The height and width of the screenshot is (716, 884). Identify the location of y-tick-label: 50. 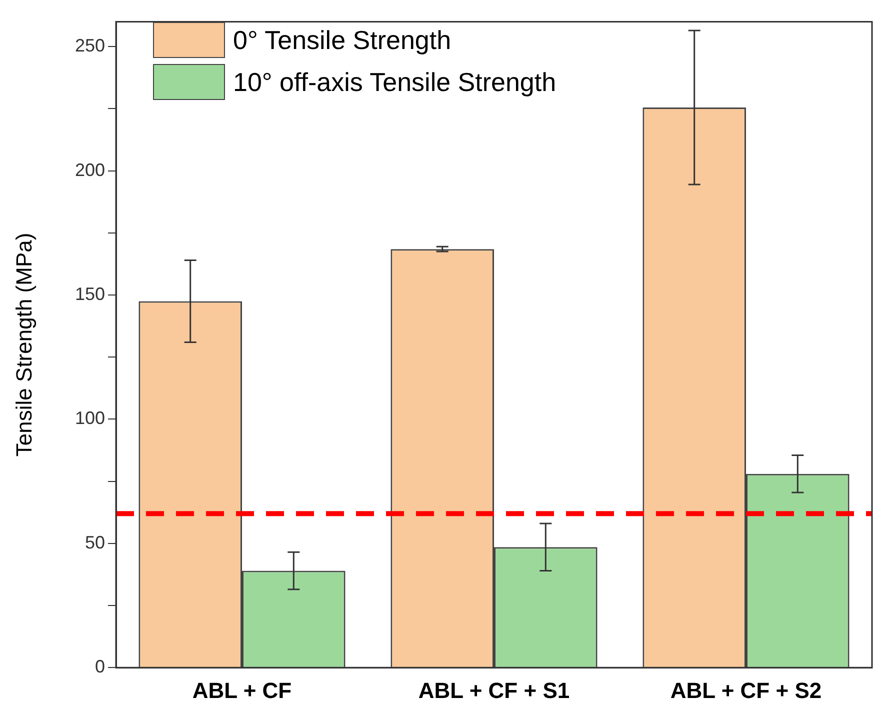
(94, 542).